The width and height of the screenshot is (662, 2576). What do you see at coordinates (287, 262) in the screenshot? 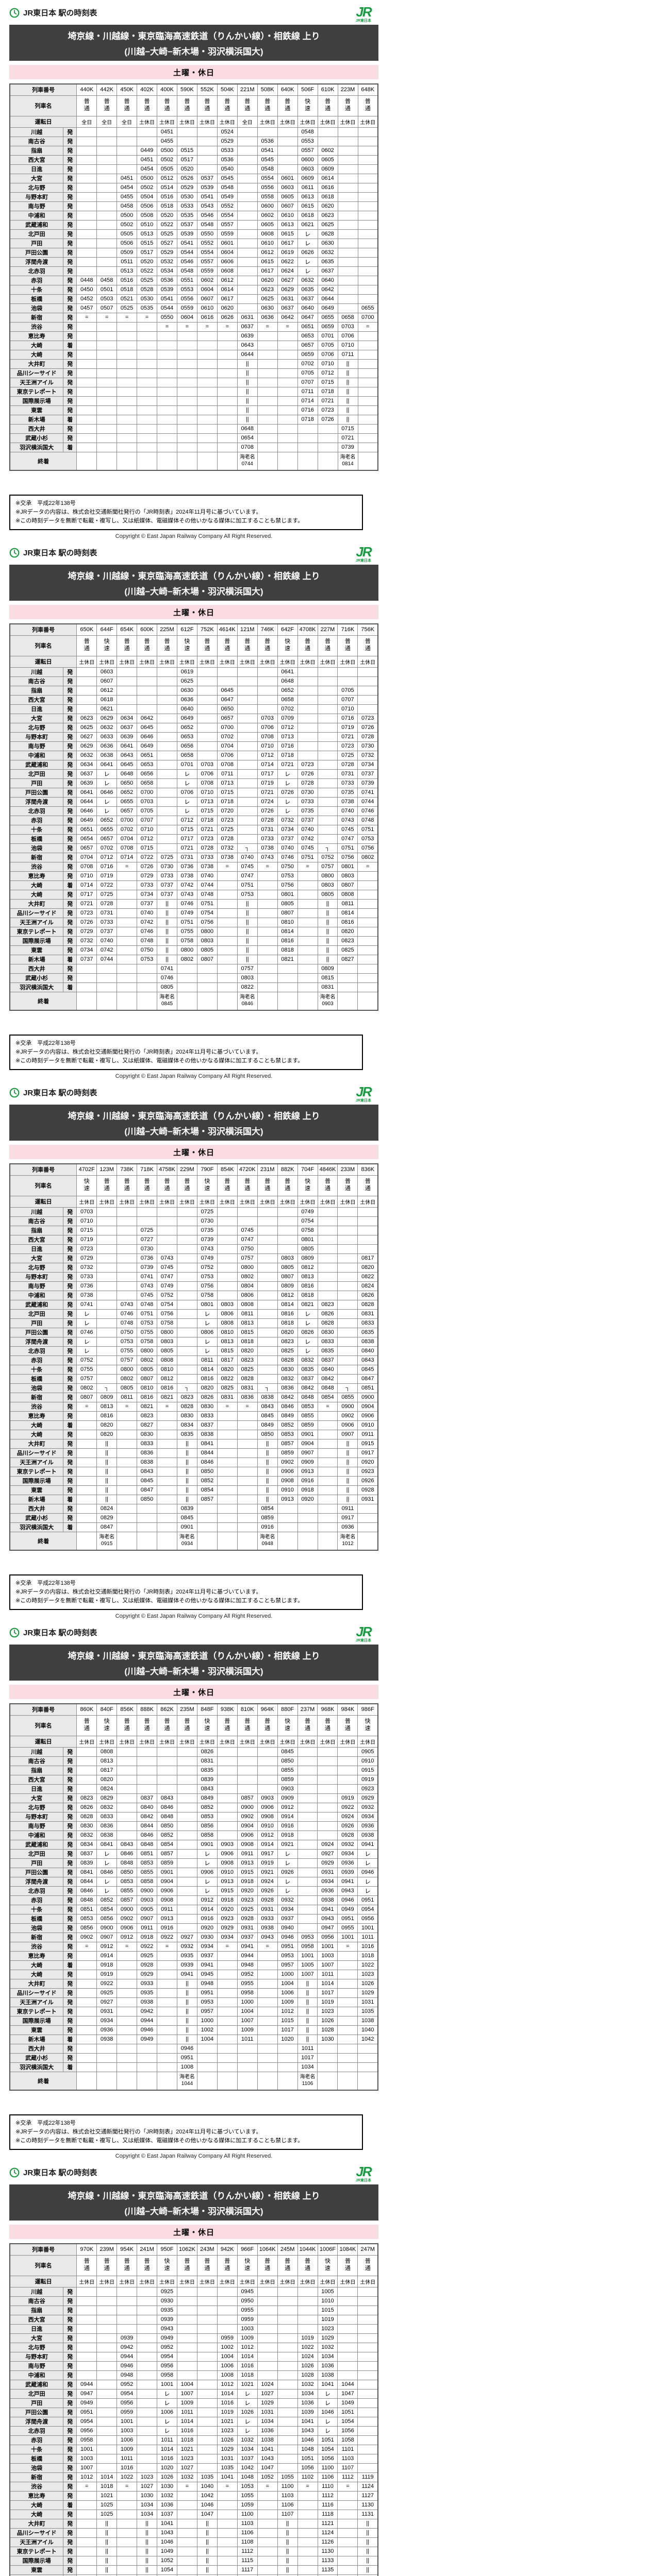
I see `time-cell: 0622` at bounding box center [287, 262].